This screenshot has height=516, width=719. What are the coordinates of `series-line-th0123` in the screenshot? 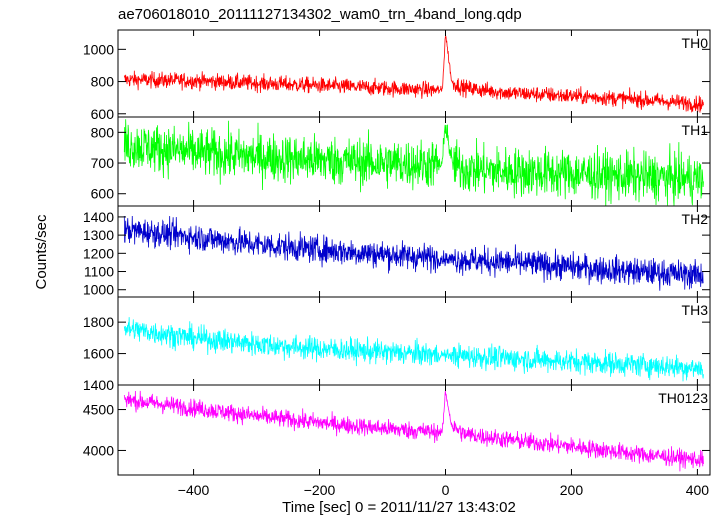 It's located at (413, 431).